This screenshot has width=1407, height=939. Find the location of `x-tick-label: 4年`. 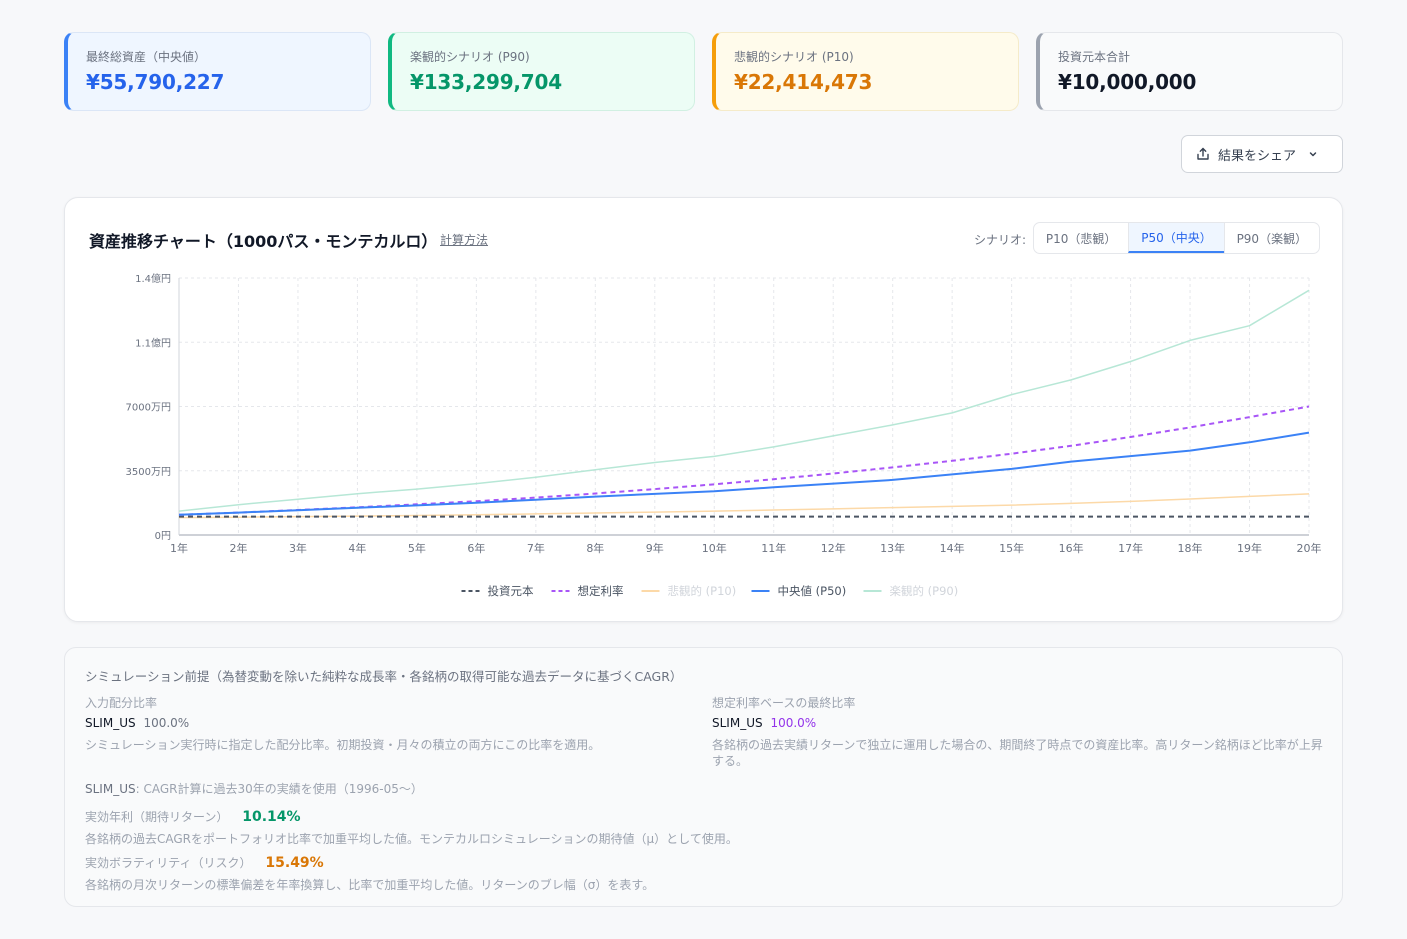

x-tick-label: 4年 is located at coordinates (357, 548).